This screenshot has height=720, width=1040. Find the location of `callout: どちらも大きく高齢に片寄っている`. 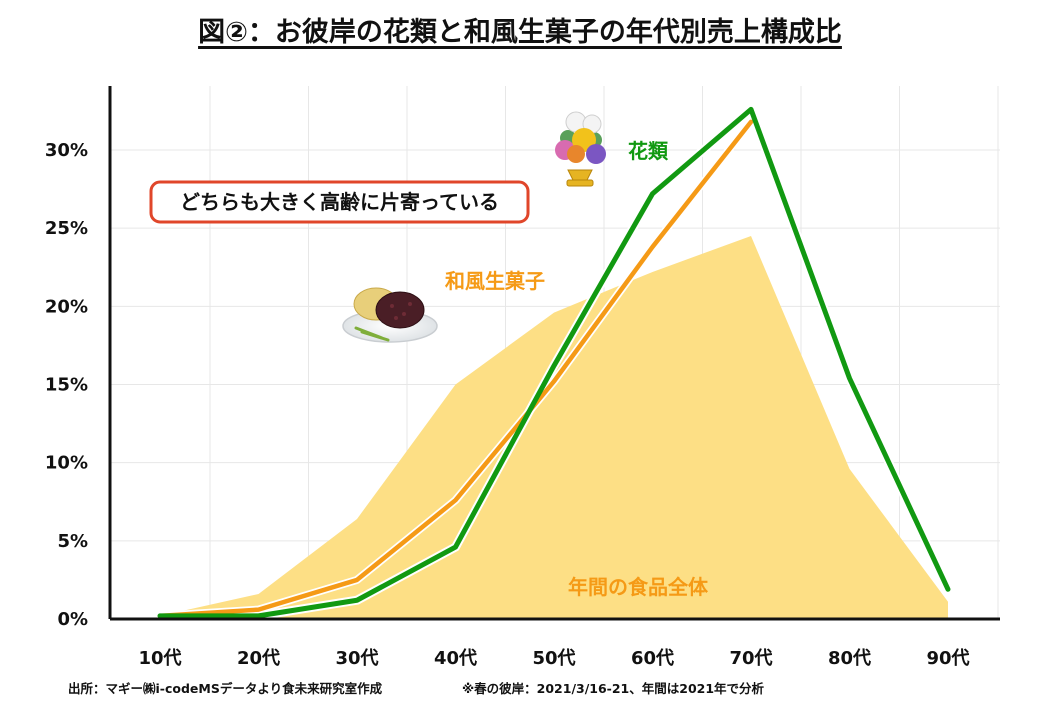

callout: どちらも大きく高齢に片寄っている is located at coordinates (339, 202).